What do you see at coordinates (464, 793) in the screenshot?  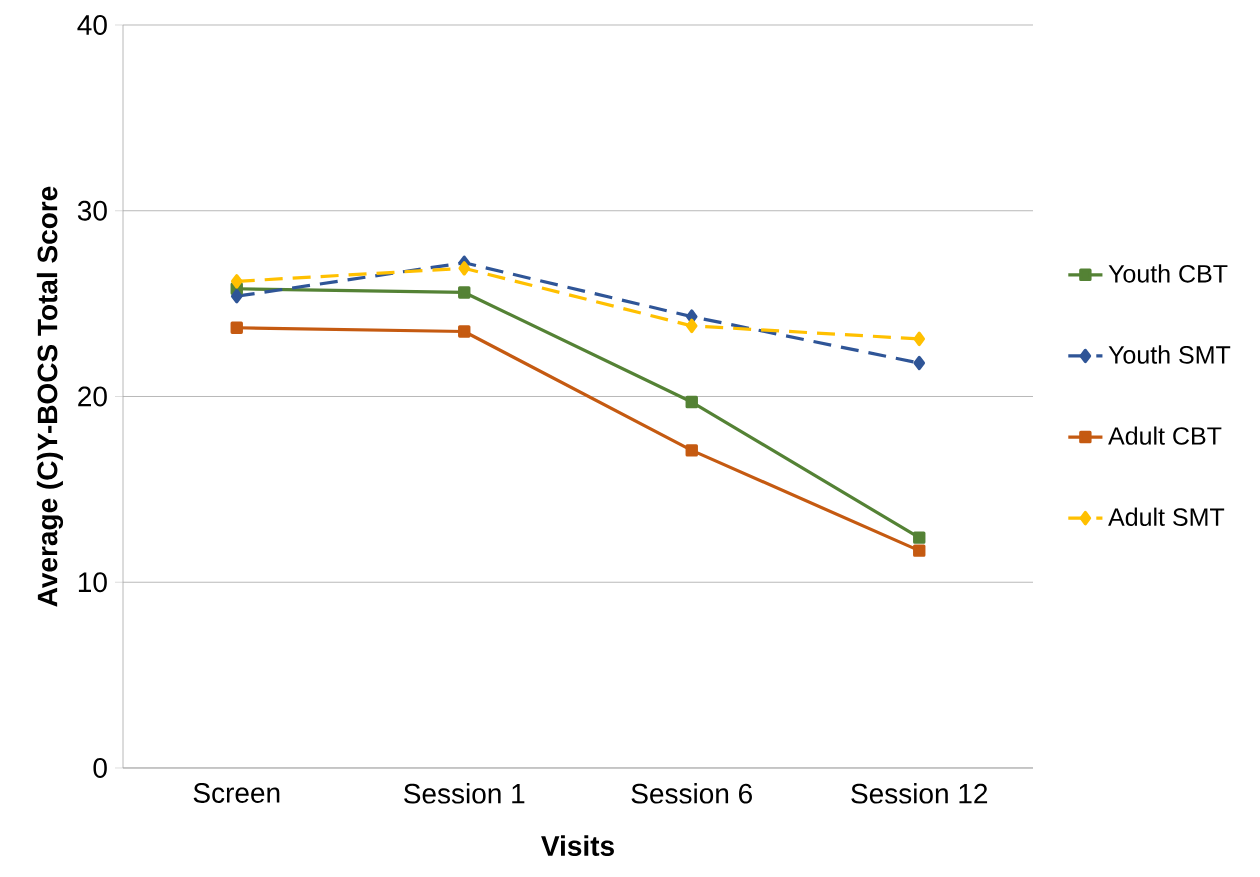 I see `x-tick-label: Session 1` at bounding box center [464, 793].